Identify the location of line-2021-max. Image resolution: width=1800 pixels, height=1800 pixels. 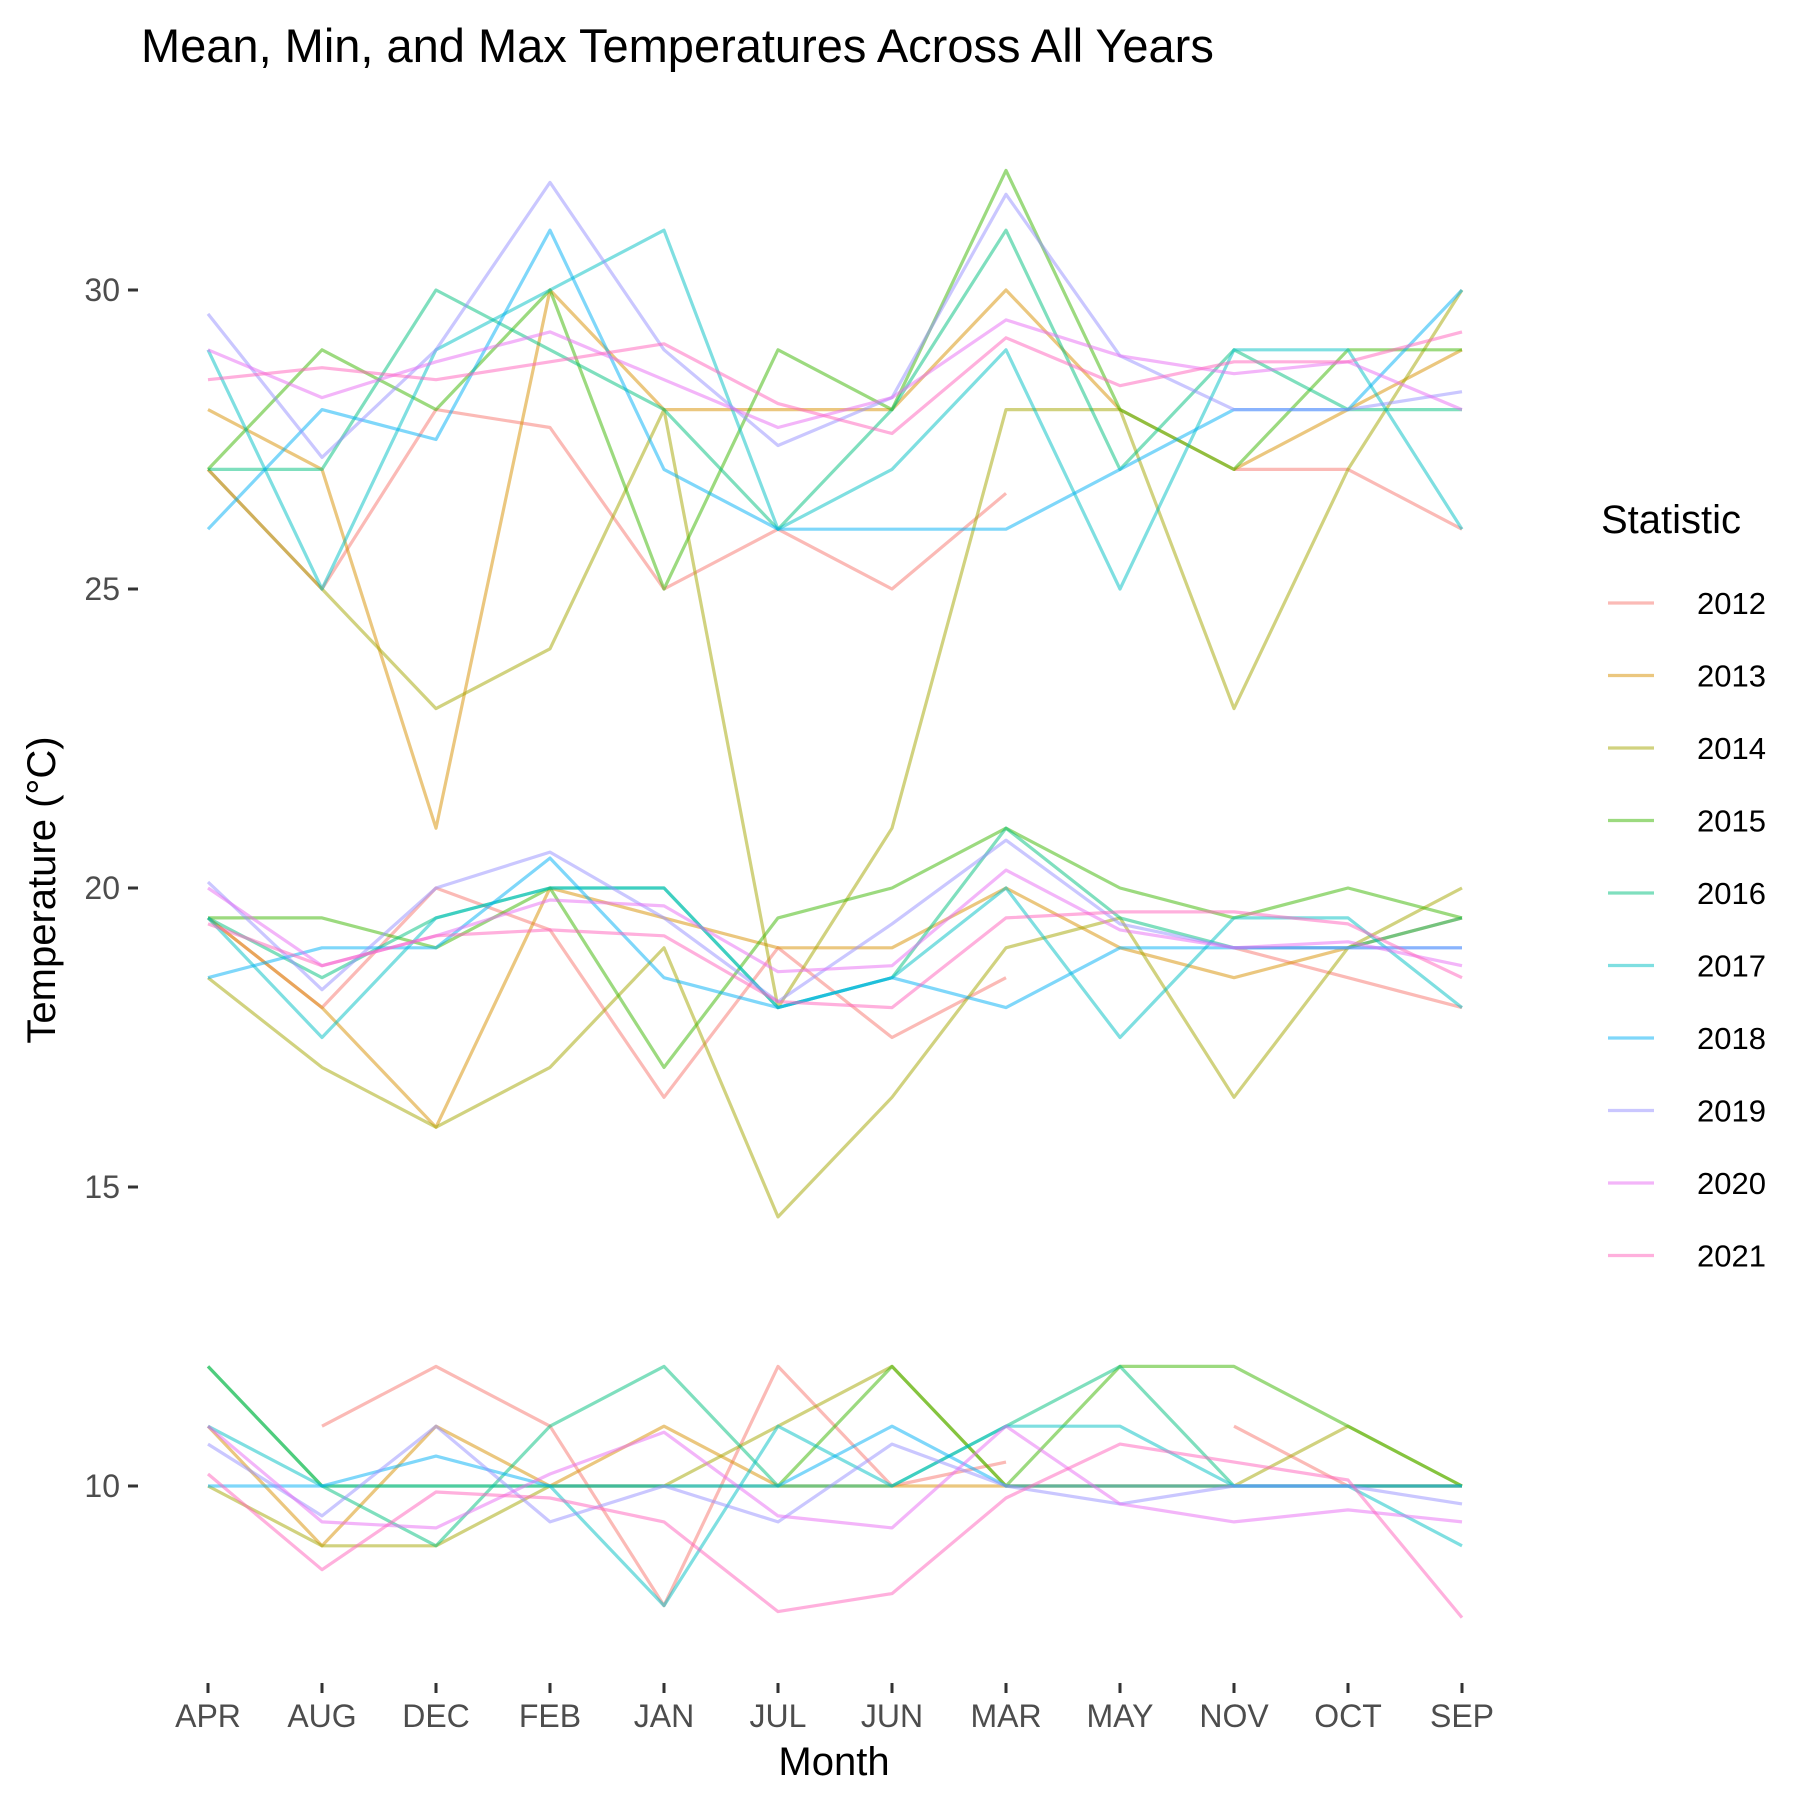
(835, 383).